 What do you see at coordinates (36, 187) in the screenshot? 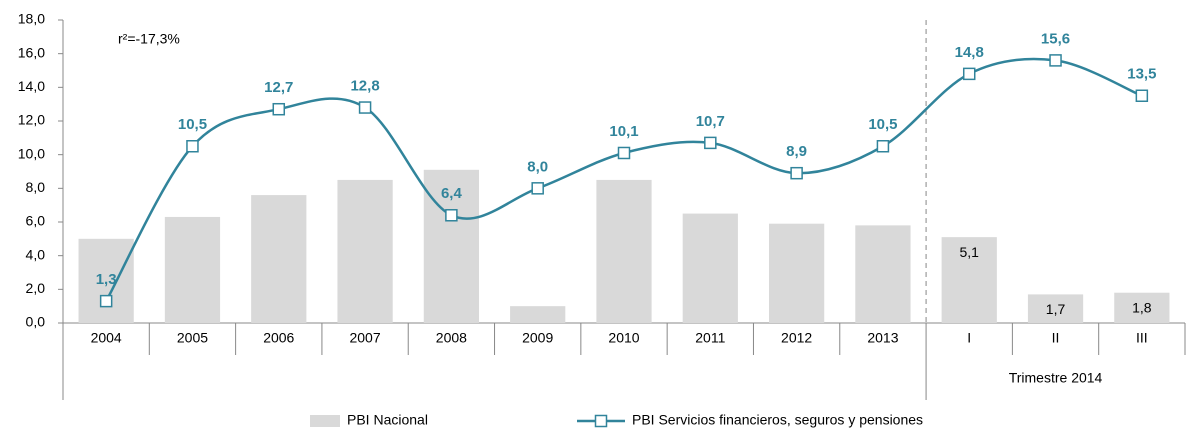
I see `y-tick-label: 8,0` at bounding box center [36, 187].